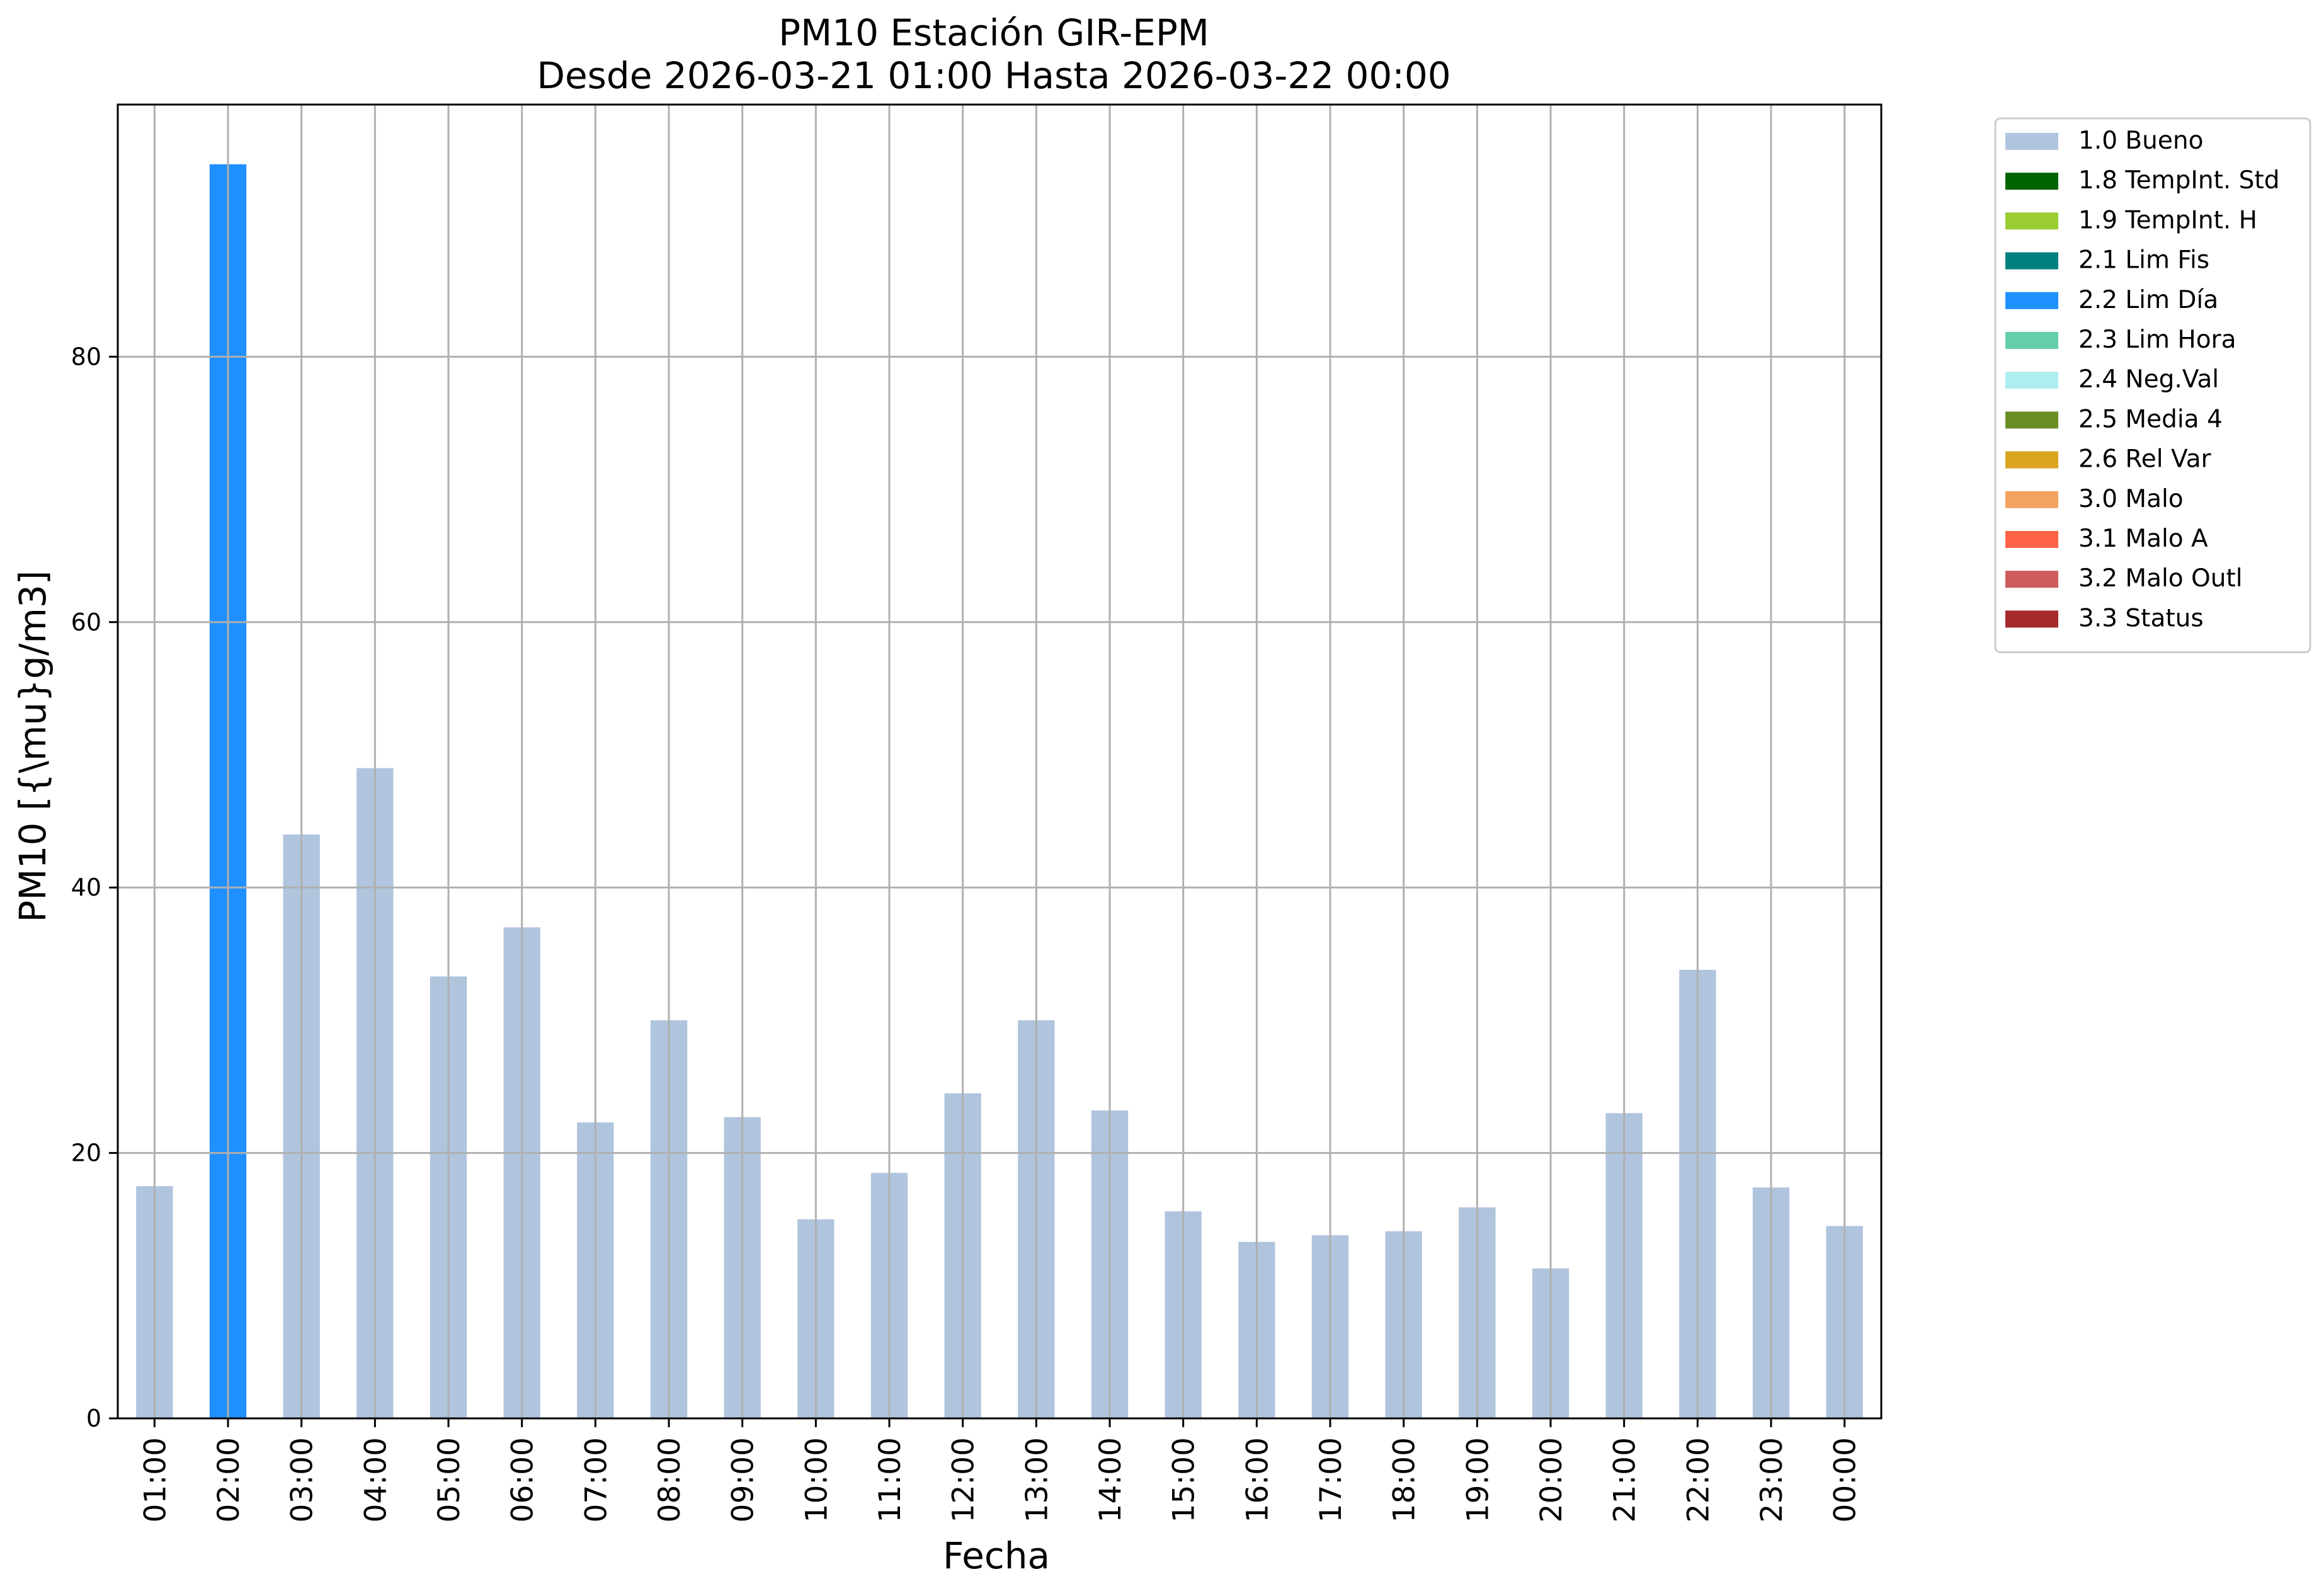 The height and width of the screenshot is (1596, 2319). I want to click on x-axis-label: Fecha, so click(996, 1555).